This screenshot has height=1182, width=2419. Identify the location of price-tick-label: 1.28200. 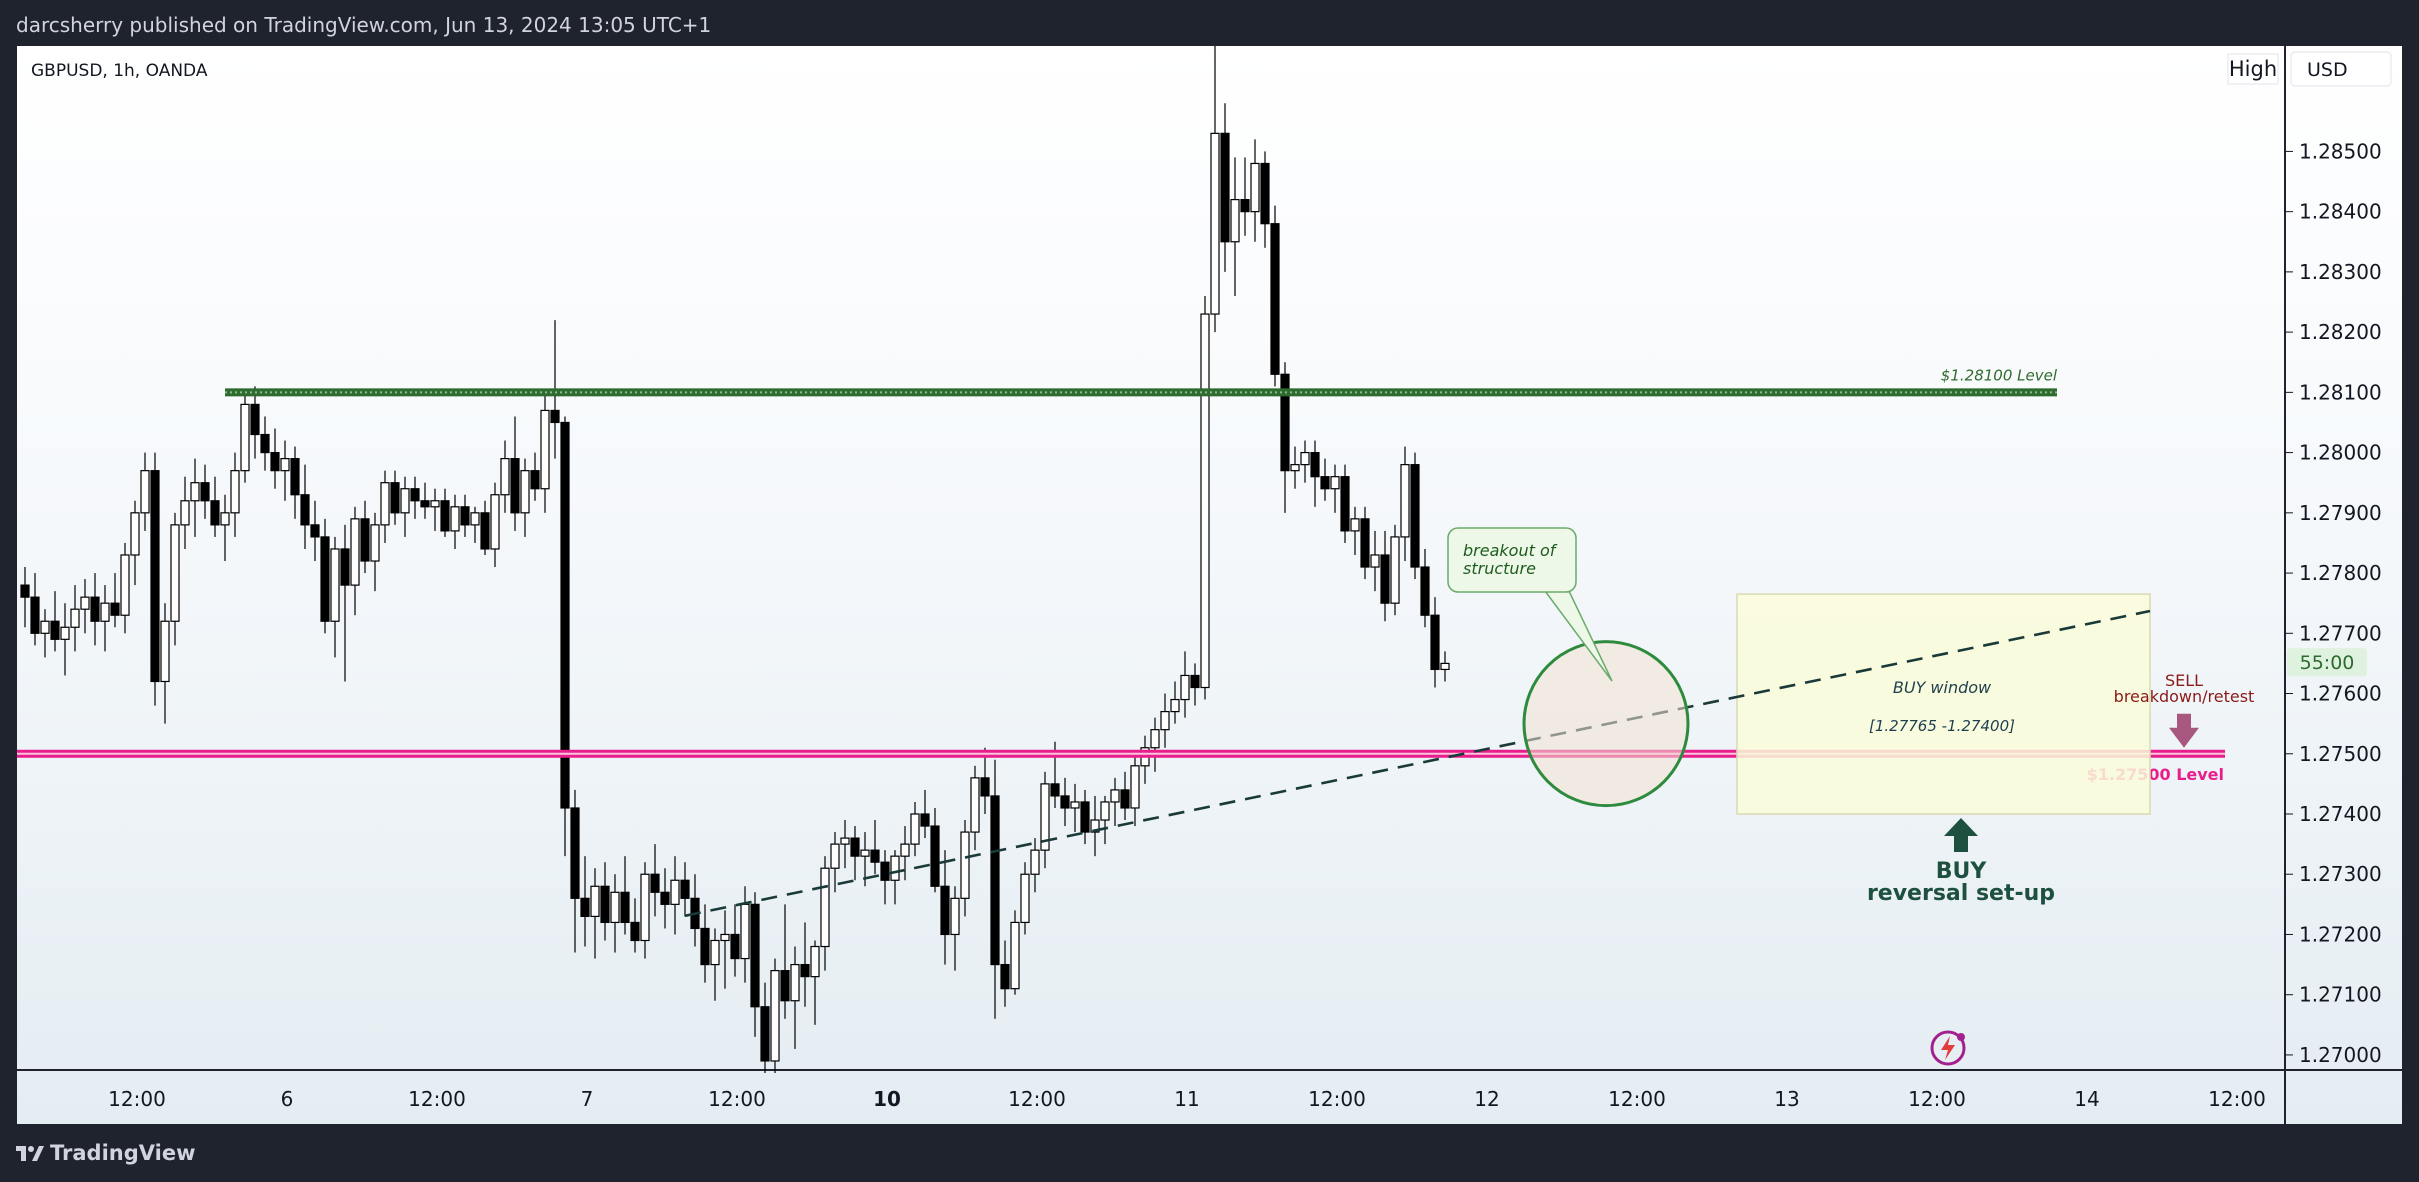
(2340, 332).